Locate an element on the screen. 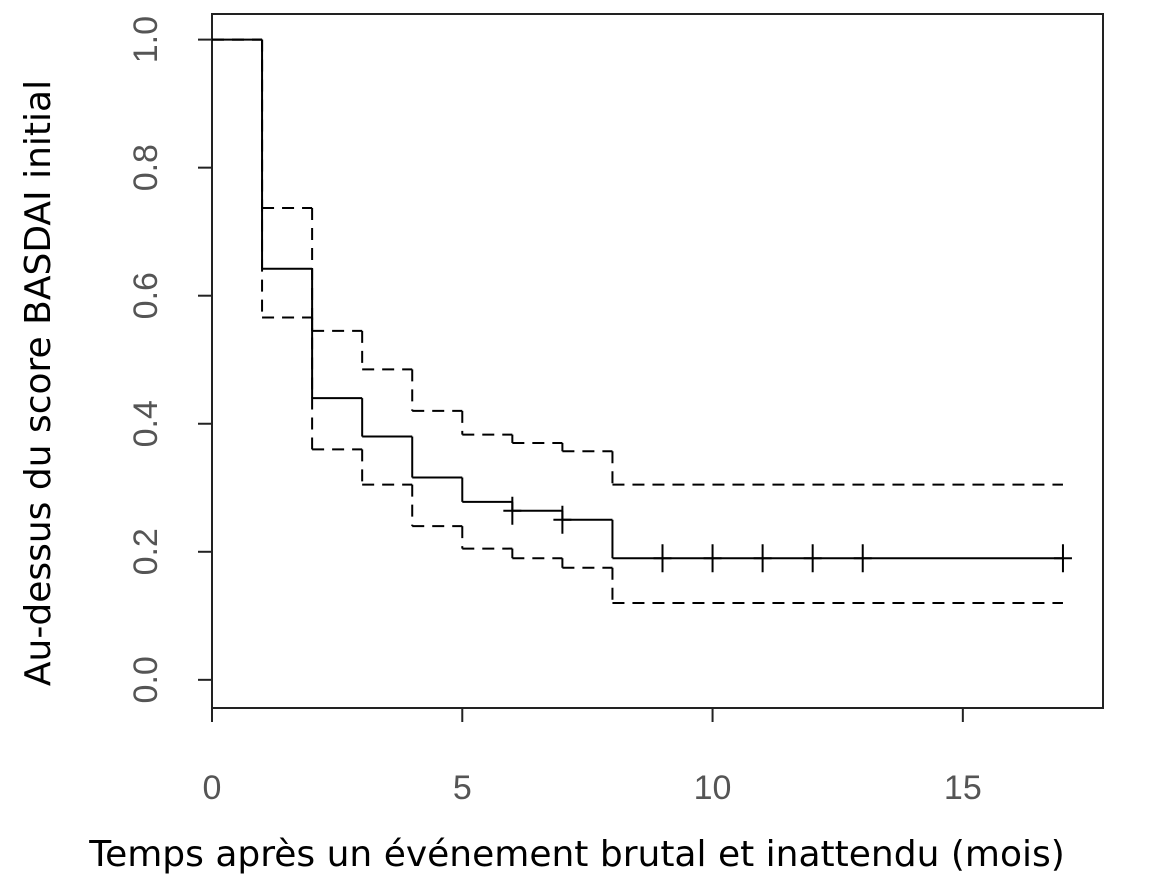 Image resolution: width=1153 pixels, height=884 pixels. x-tick-label: 5 is located at coordinates (462, 788).